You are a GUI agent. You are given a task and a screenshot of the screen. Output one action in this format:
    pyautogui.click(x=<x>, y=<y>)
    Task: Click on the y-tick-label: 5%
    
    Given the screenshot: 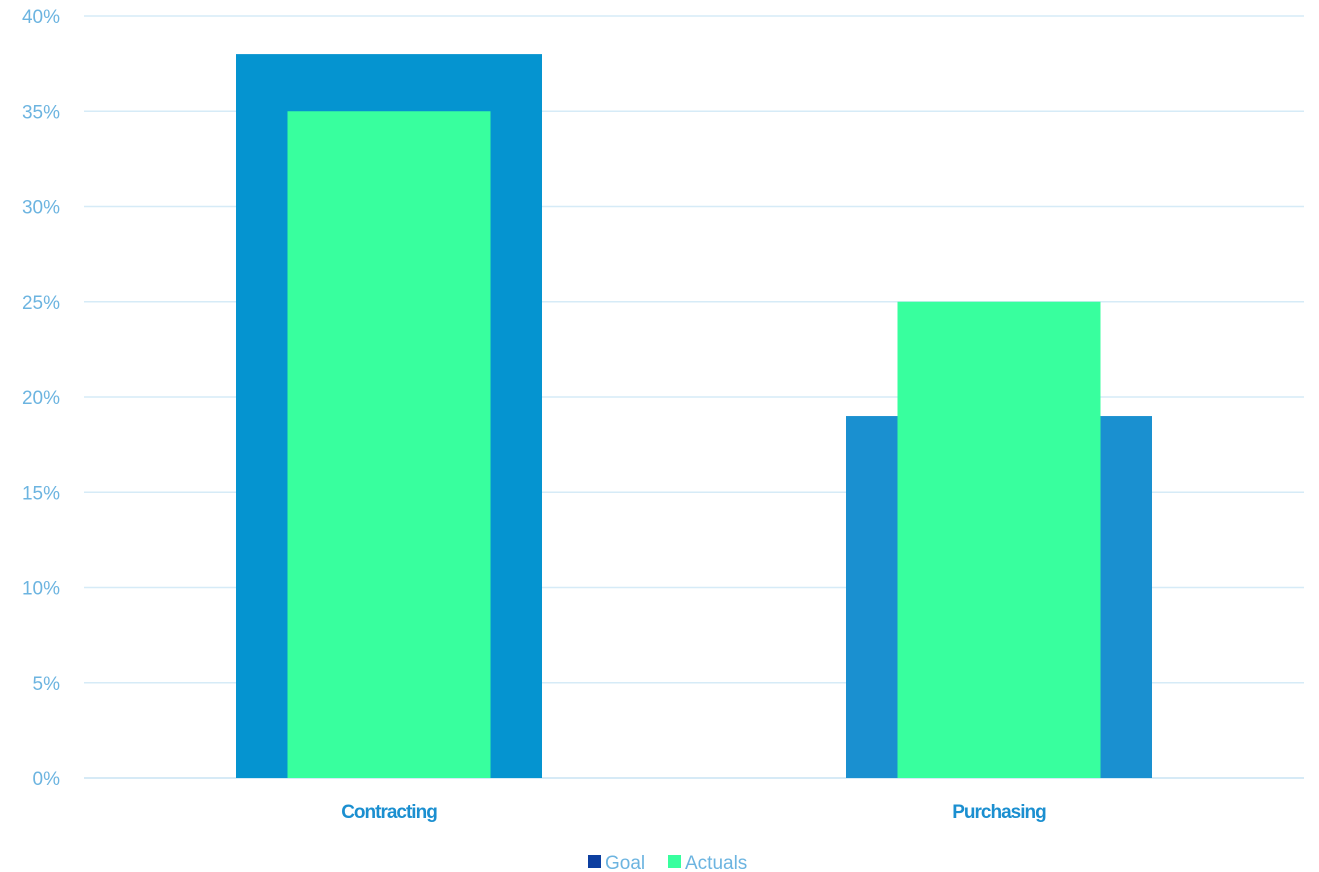 What is the action you would take?
    pyautogui.click(x=47, y=684)
    